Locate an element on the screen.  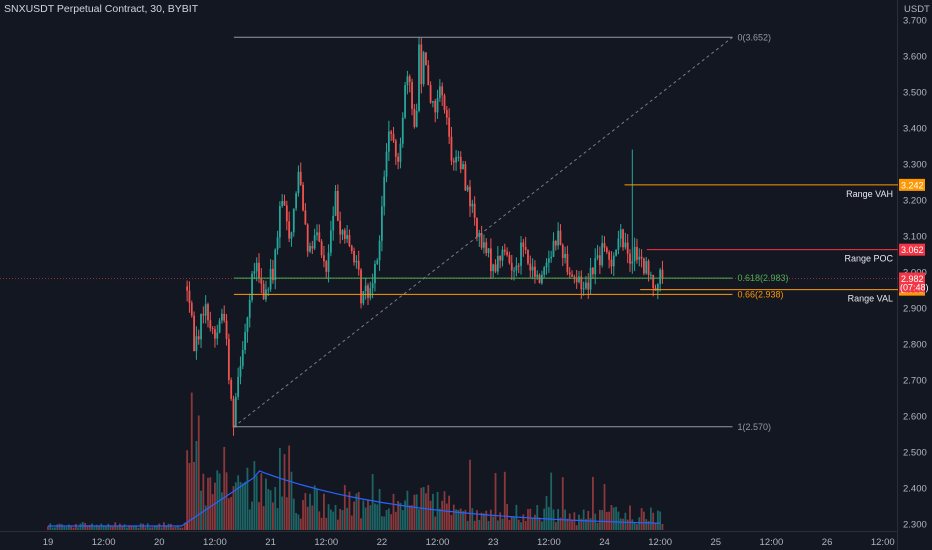
range-line-label: Range POC is located at coordinates (868, 259).